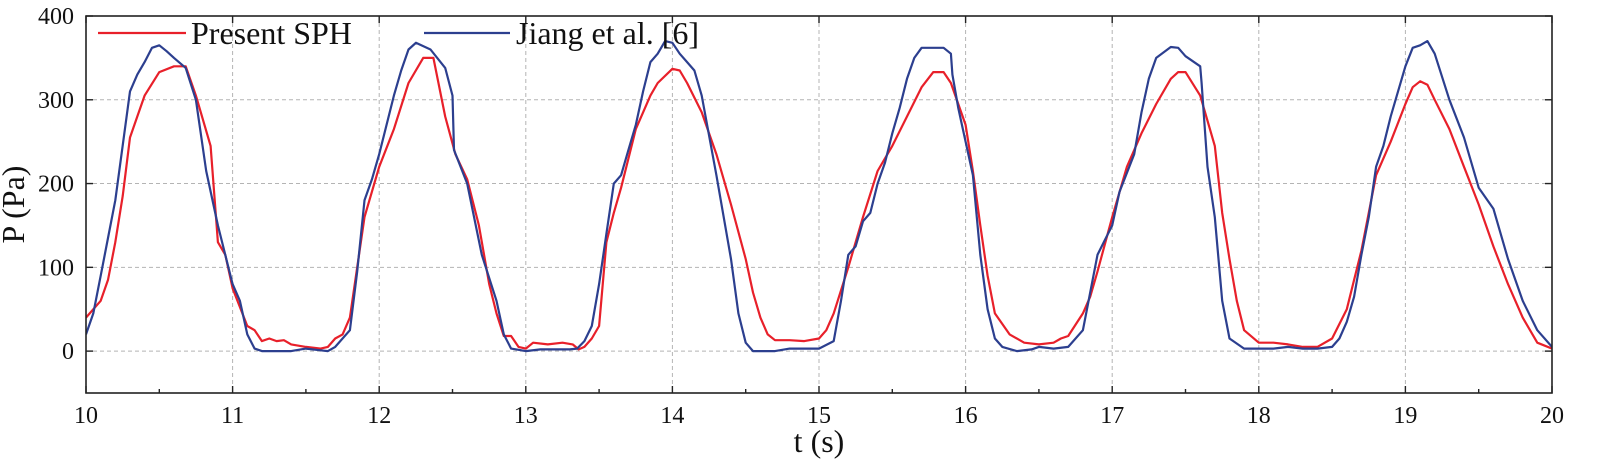  What do you see at coordinates (1405, 416) in the screenshot?
I see `x-tick-label: 19` at bounding box center [1405, 416].